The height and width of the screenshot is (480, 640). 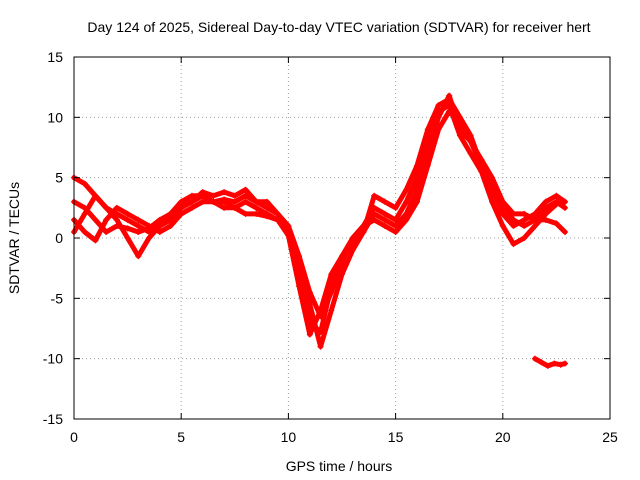 What do you see at coordinates (14, 238) in the screenshot?
I see `y-axis-label: SDTVAR / TECUs` at bounding box center [14, 238].